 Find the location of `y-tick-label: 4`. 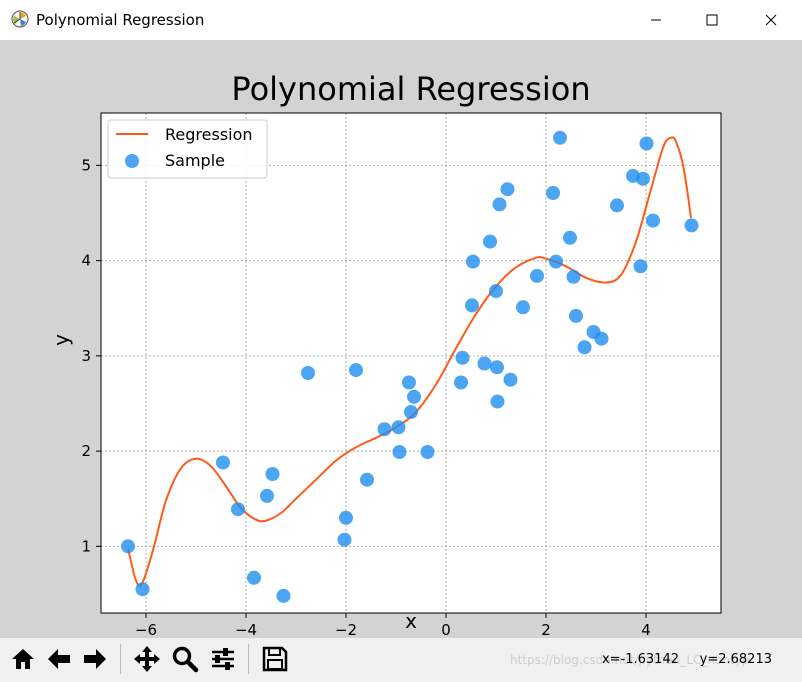

y-tick-label: 4 is located at coordinates (86, 261).